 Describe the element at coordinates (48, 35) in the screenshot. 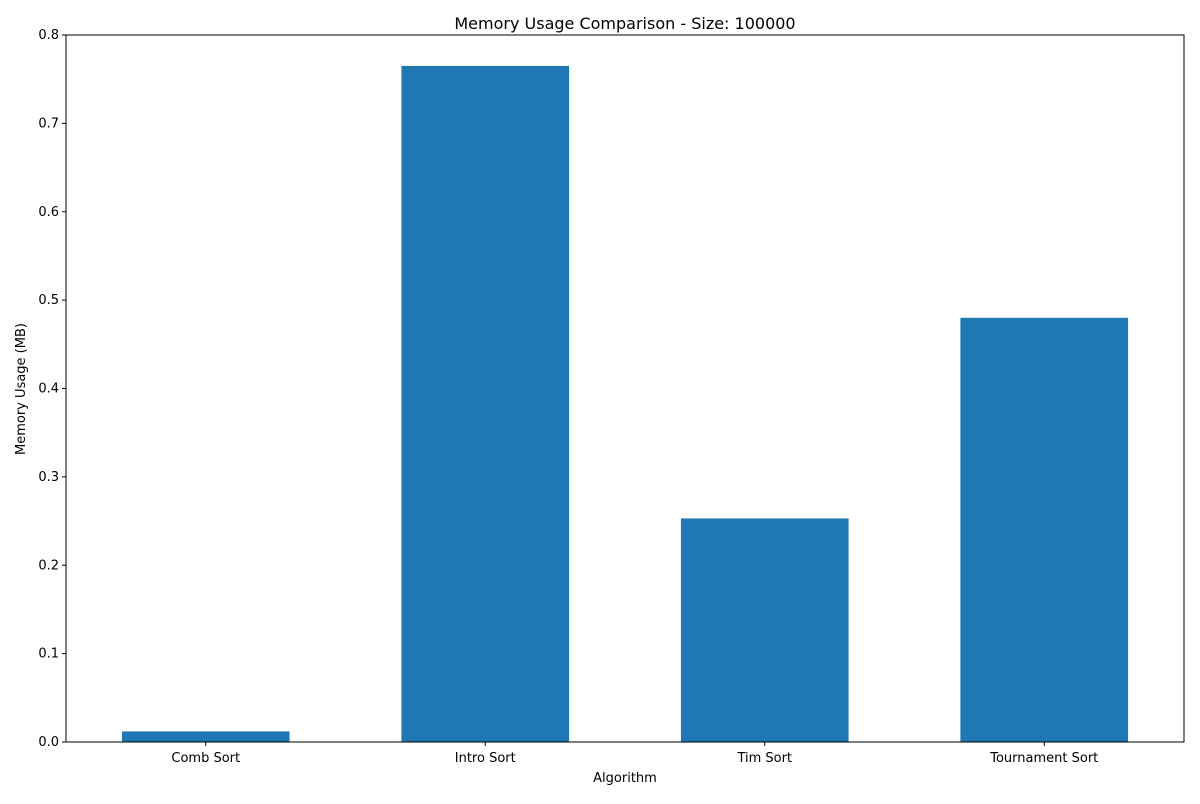

I see `y-tick-label: 0.8` at that location.